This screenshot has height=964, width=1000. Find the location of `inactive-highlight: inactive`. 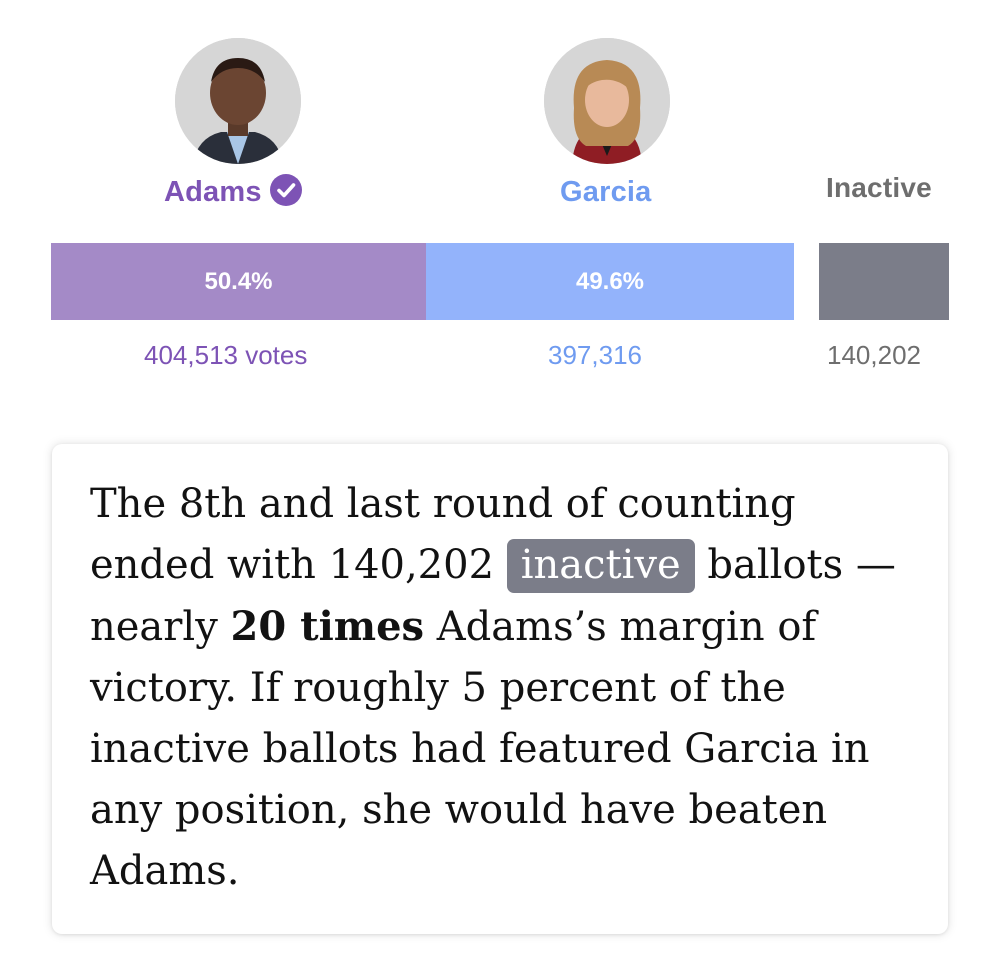

inactive-highlight: inactive is located at coordinates (600, 566).